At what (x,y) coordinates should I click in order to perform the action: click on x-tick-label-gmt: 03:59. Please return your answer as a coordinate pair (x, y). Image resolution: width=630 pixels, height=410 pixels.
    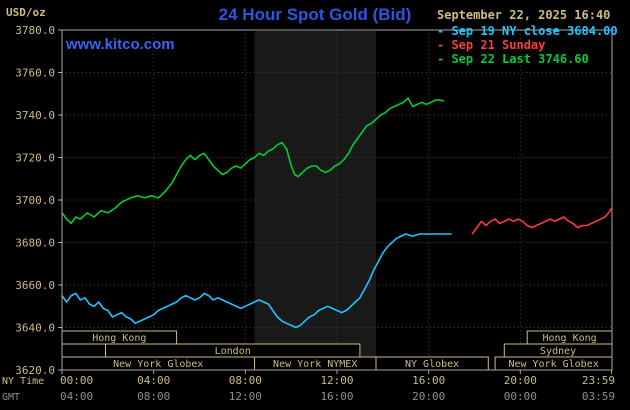
    Looking at the image, I should click on (598, 396).